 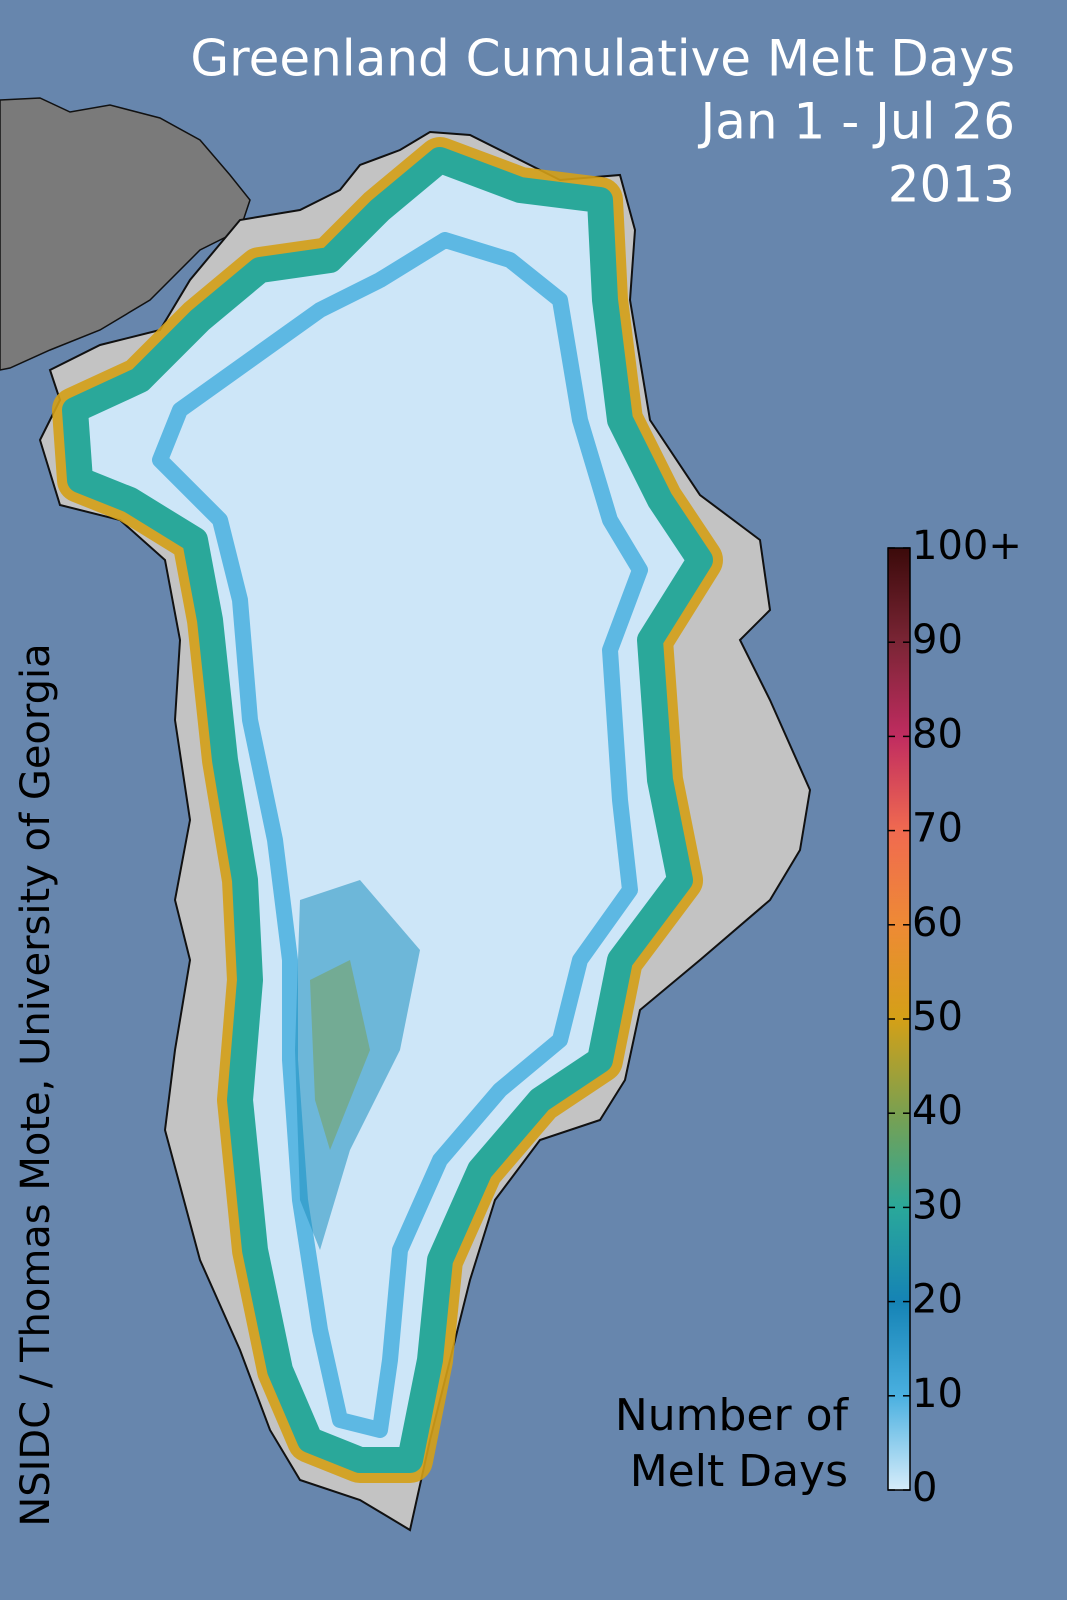 What do you see at coordinates (967, 546) in the screenshot?
I see `colorbar-tick-label: 100+` at bounding box center [967, 546].